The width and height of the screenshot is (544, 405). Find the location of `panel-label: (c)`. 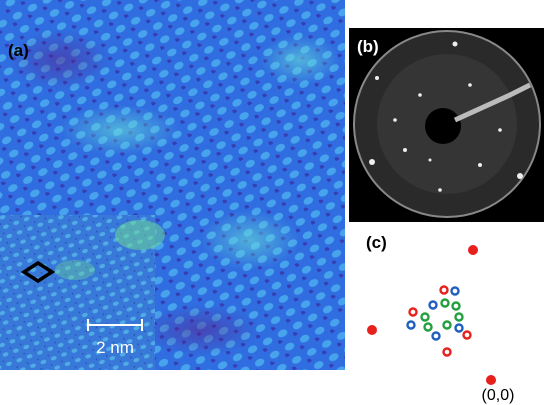

panel-label: (c) is located at coordinates (376, 242).